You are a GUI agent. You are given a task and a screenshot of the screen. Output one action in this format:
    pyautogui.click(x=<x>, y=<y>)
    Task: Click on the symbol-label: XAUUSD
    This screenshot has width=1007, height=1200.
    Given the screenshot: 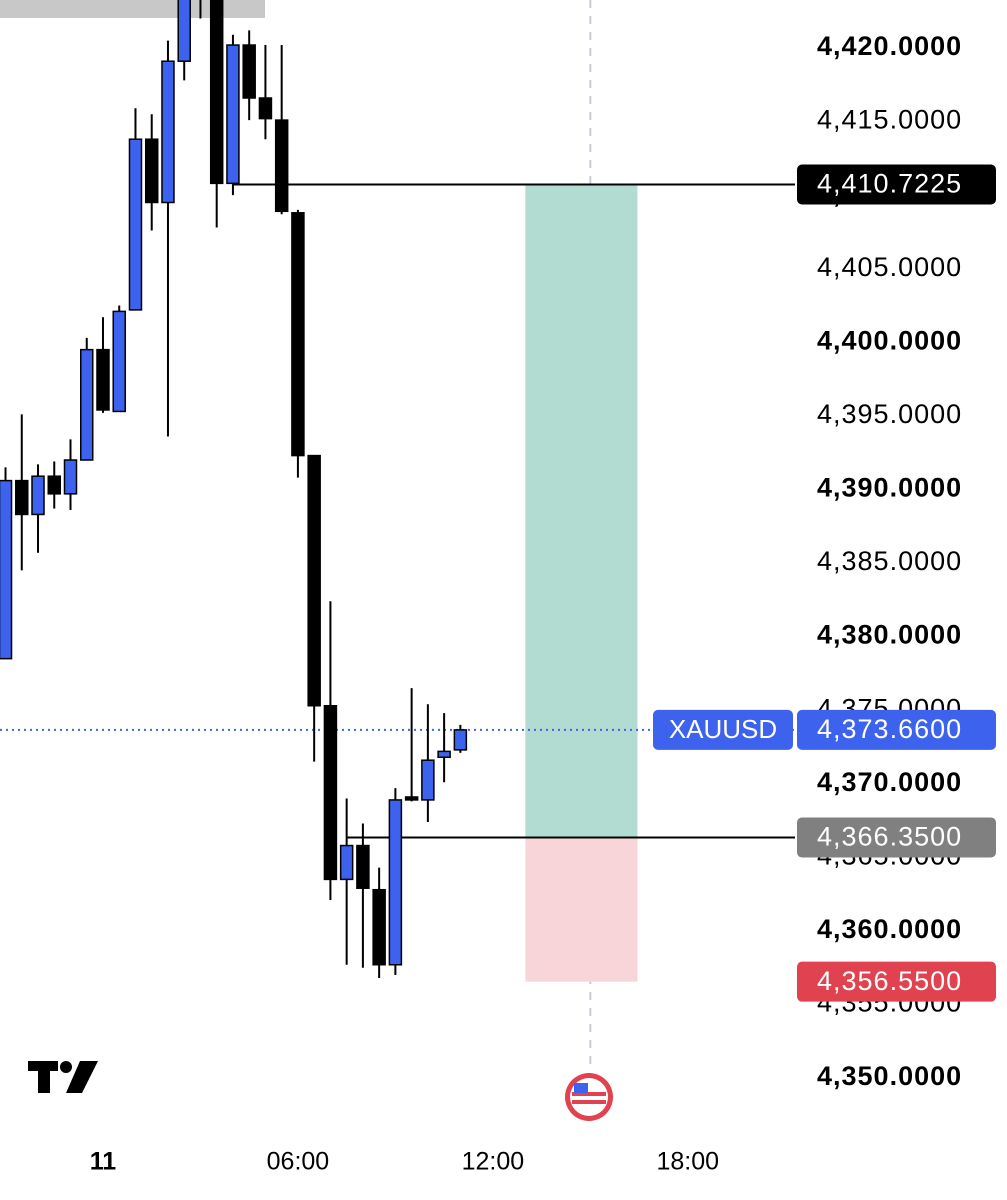 What is the action you would take?
    pyautogui.click(x=723, y=729)
    